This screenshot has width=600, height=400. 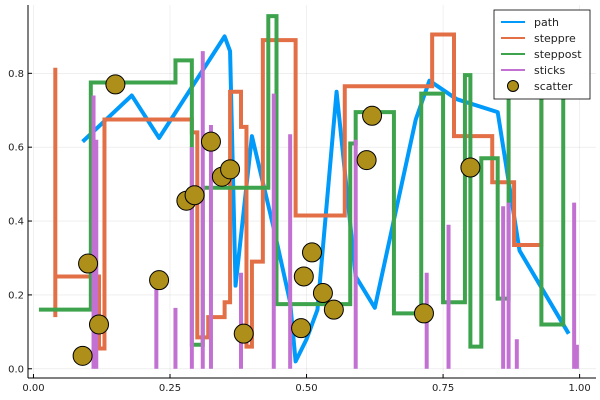 I want to click on legend: path steppre steppost sticks scatter, so click(x=542, y=54).